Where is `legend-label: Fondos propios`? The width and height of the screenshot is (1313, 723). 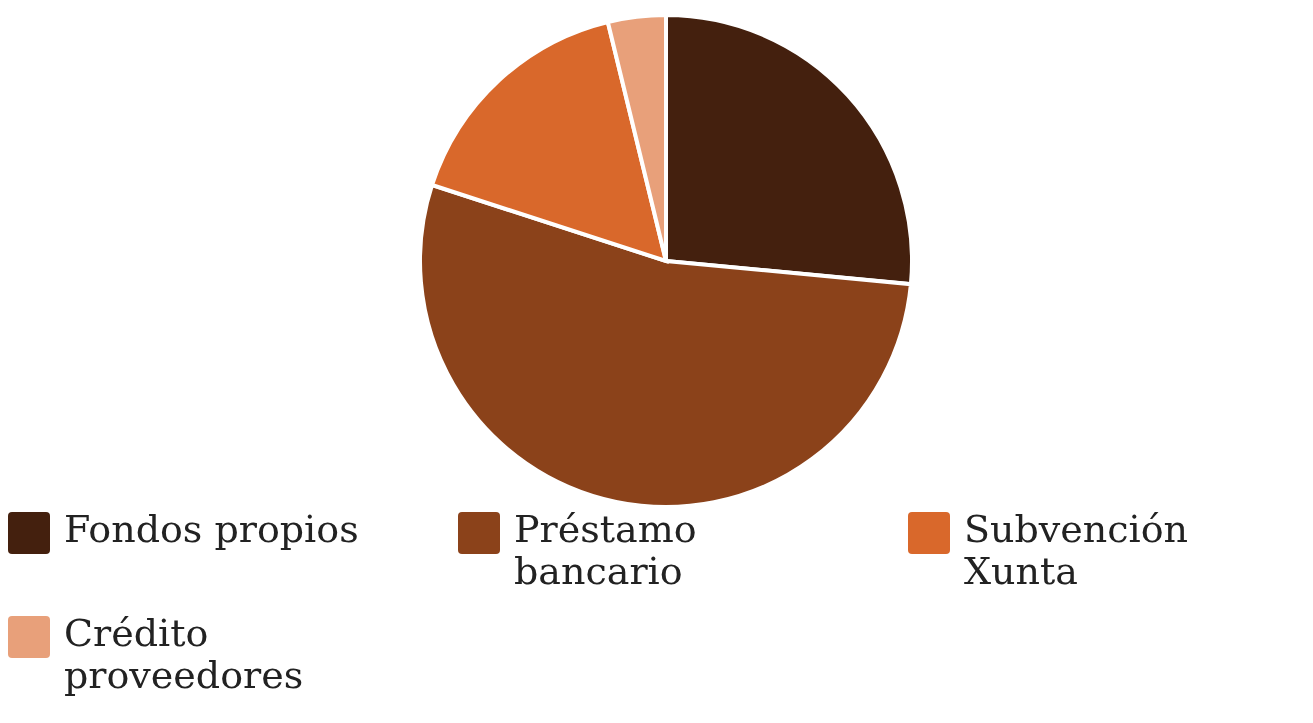
legend-label: Fondos propios is located at coordinates (211, 529).